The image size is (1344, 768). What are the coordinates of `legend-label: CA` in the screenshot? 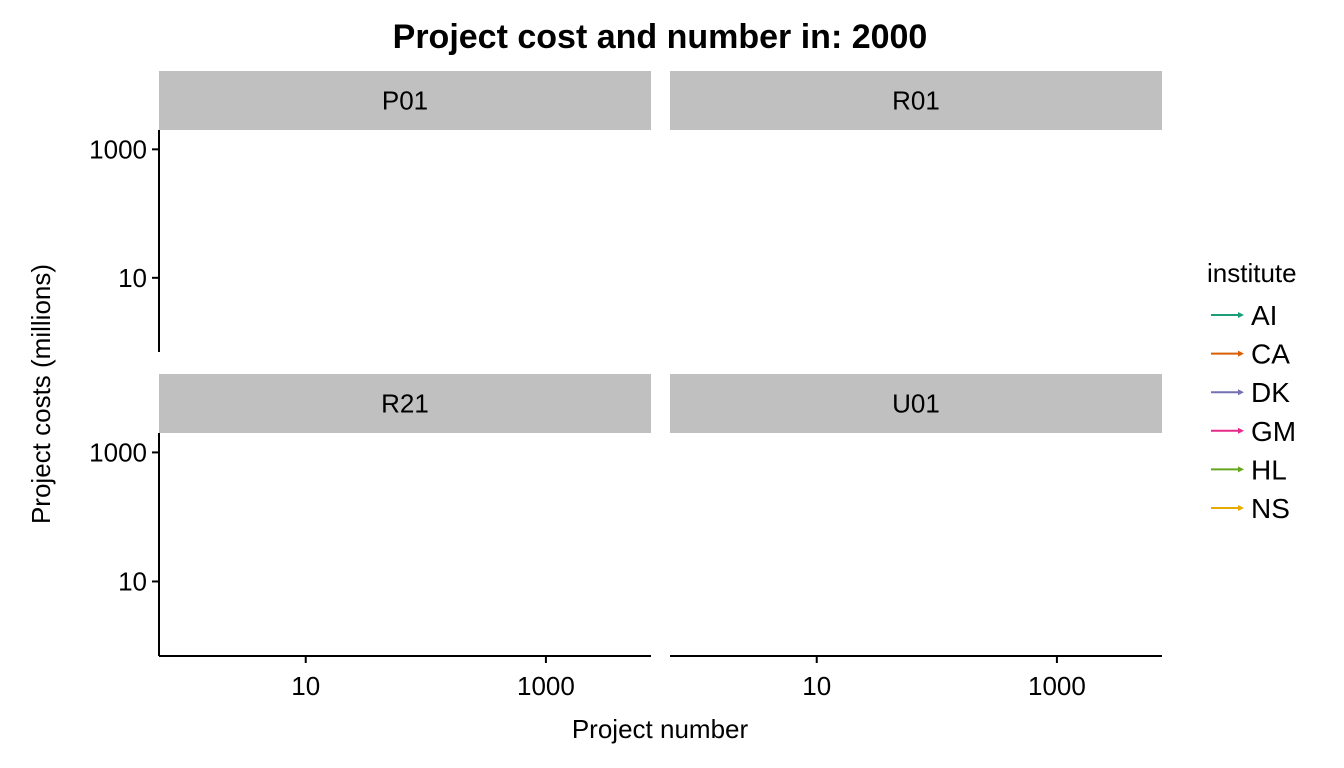 It's located at (1270, 354).